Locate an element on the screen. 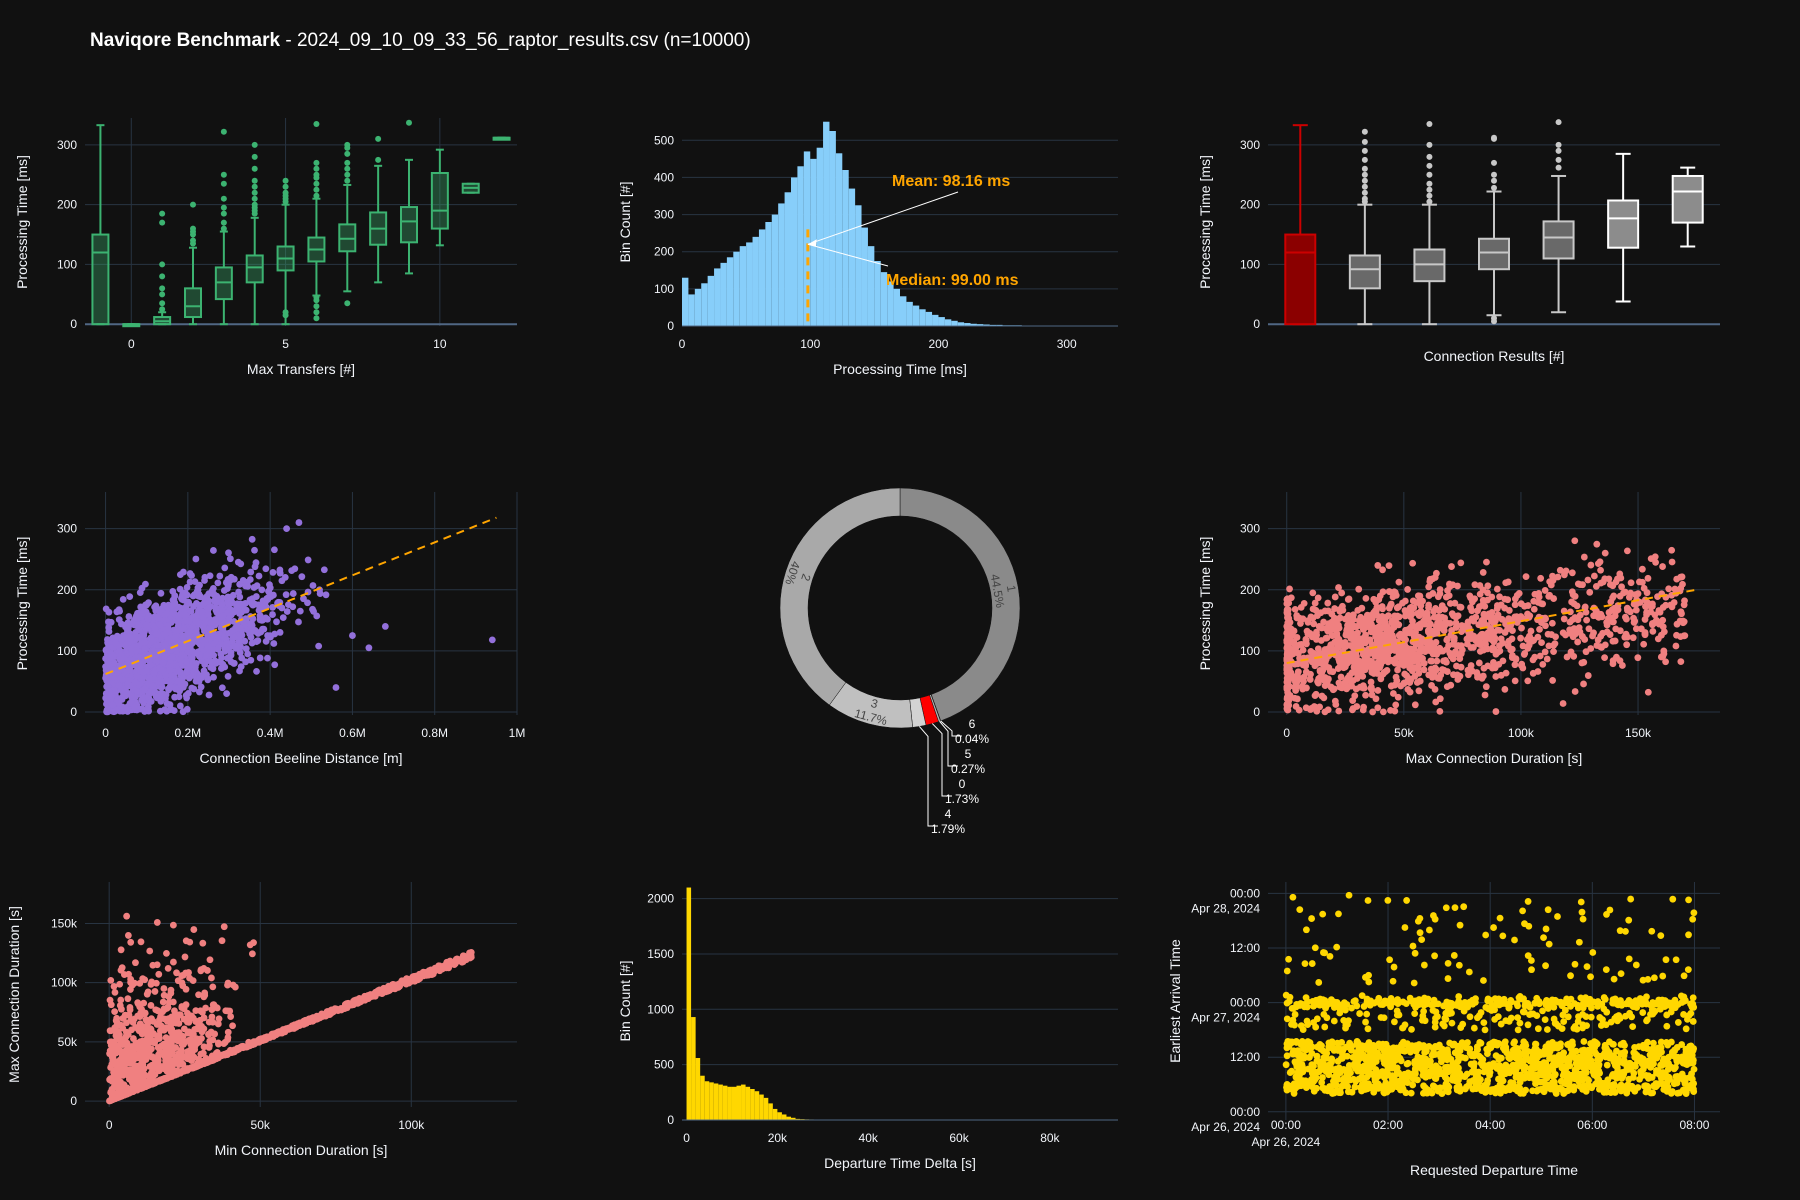 Image resolution: width=1800 pixels, height=1200 pixels. box-body is located at coordinates (1494, 254).